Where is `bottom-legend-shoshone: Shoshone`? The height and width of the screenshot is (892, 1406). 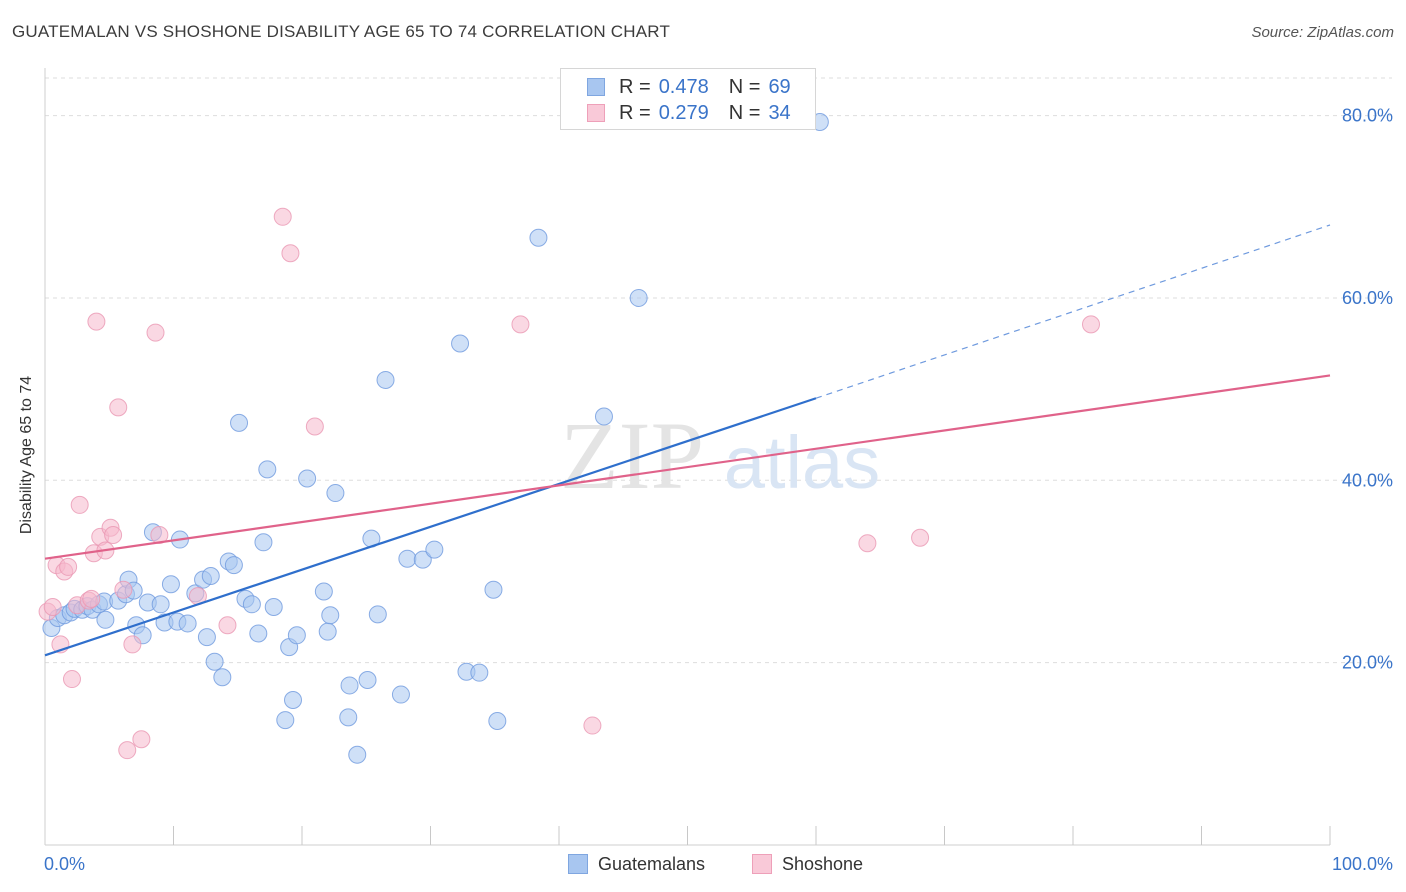 bottom-legend-shoshone: Shoshone is located at coordinates (807, 864).